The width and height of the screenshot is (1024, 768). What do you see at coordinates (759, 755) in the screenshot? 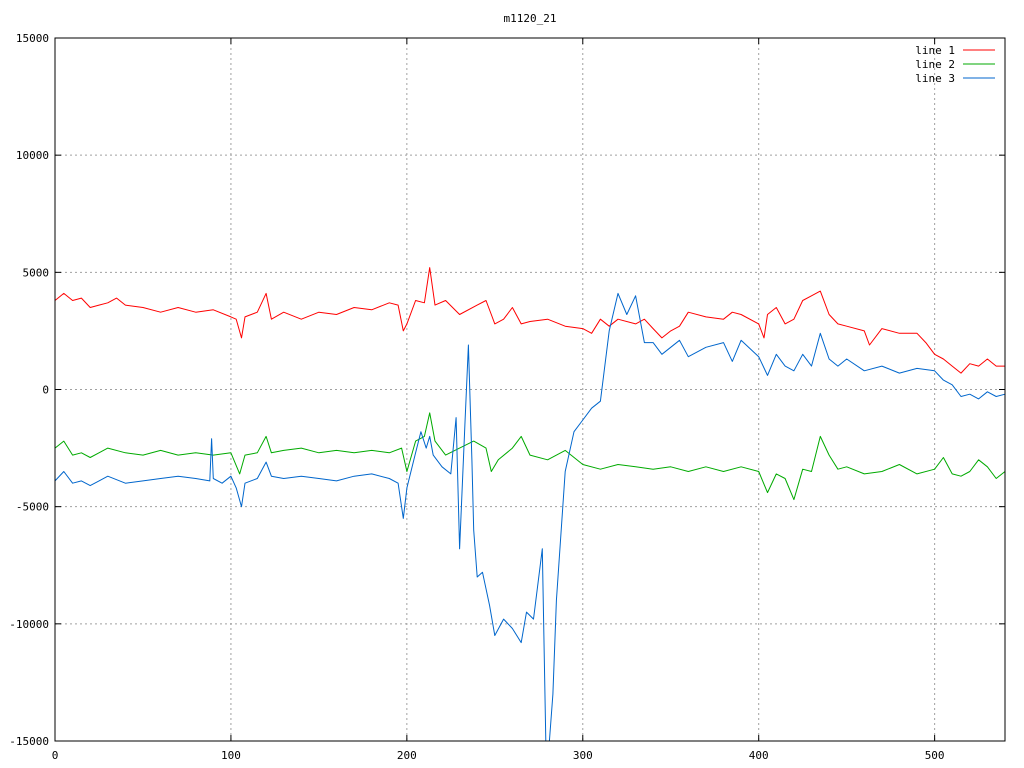
I see `x-tick-label: 400` at bounding box center [759, 755].